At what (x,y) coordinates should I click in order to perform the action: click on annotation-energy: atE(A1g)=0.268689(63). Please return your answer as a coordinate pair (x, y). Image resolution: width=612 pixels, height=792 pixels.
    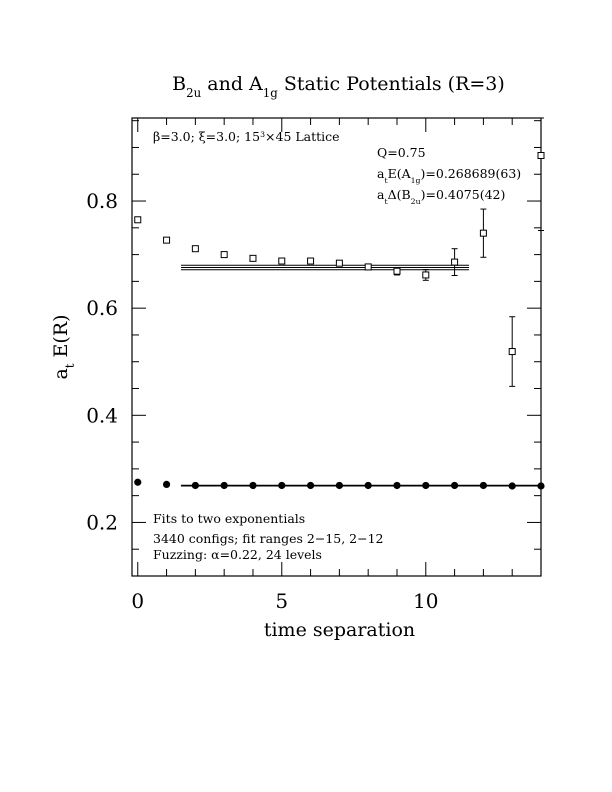
    Looking at the image, I should click on (449, 175).